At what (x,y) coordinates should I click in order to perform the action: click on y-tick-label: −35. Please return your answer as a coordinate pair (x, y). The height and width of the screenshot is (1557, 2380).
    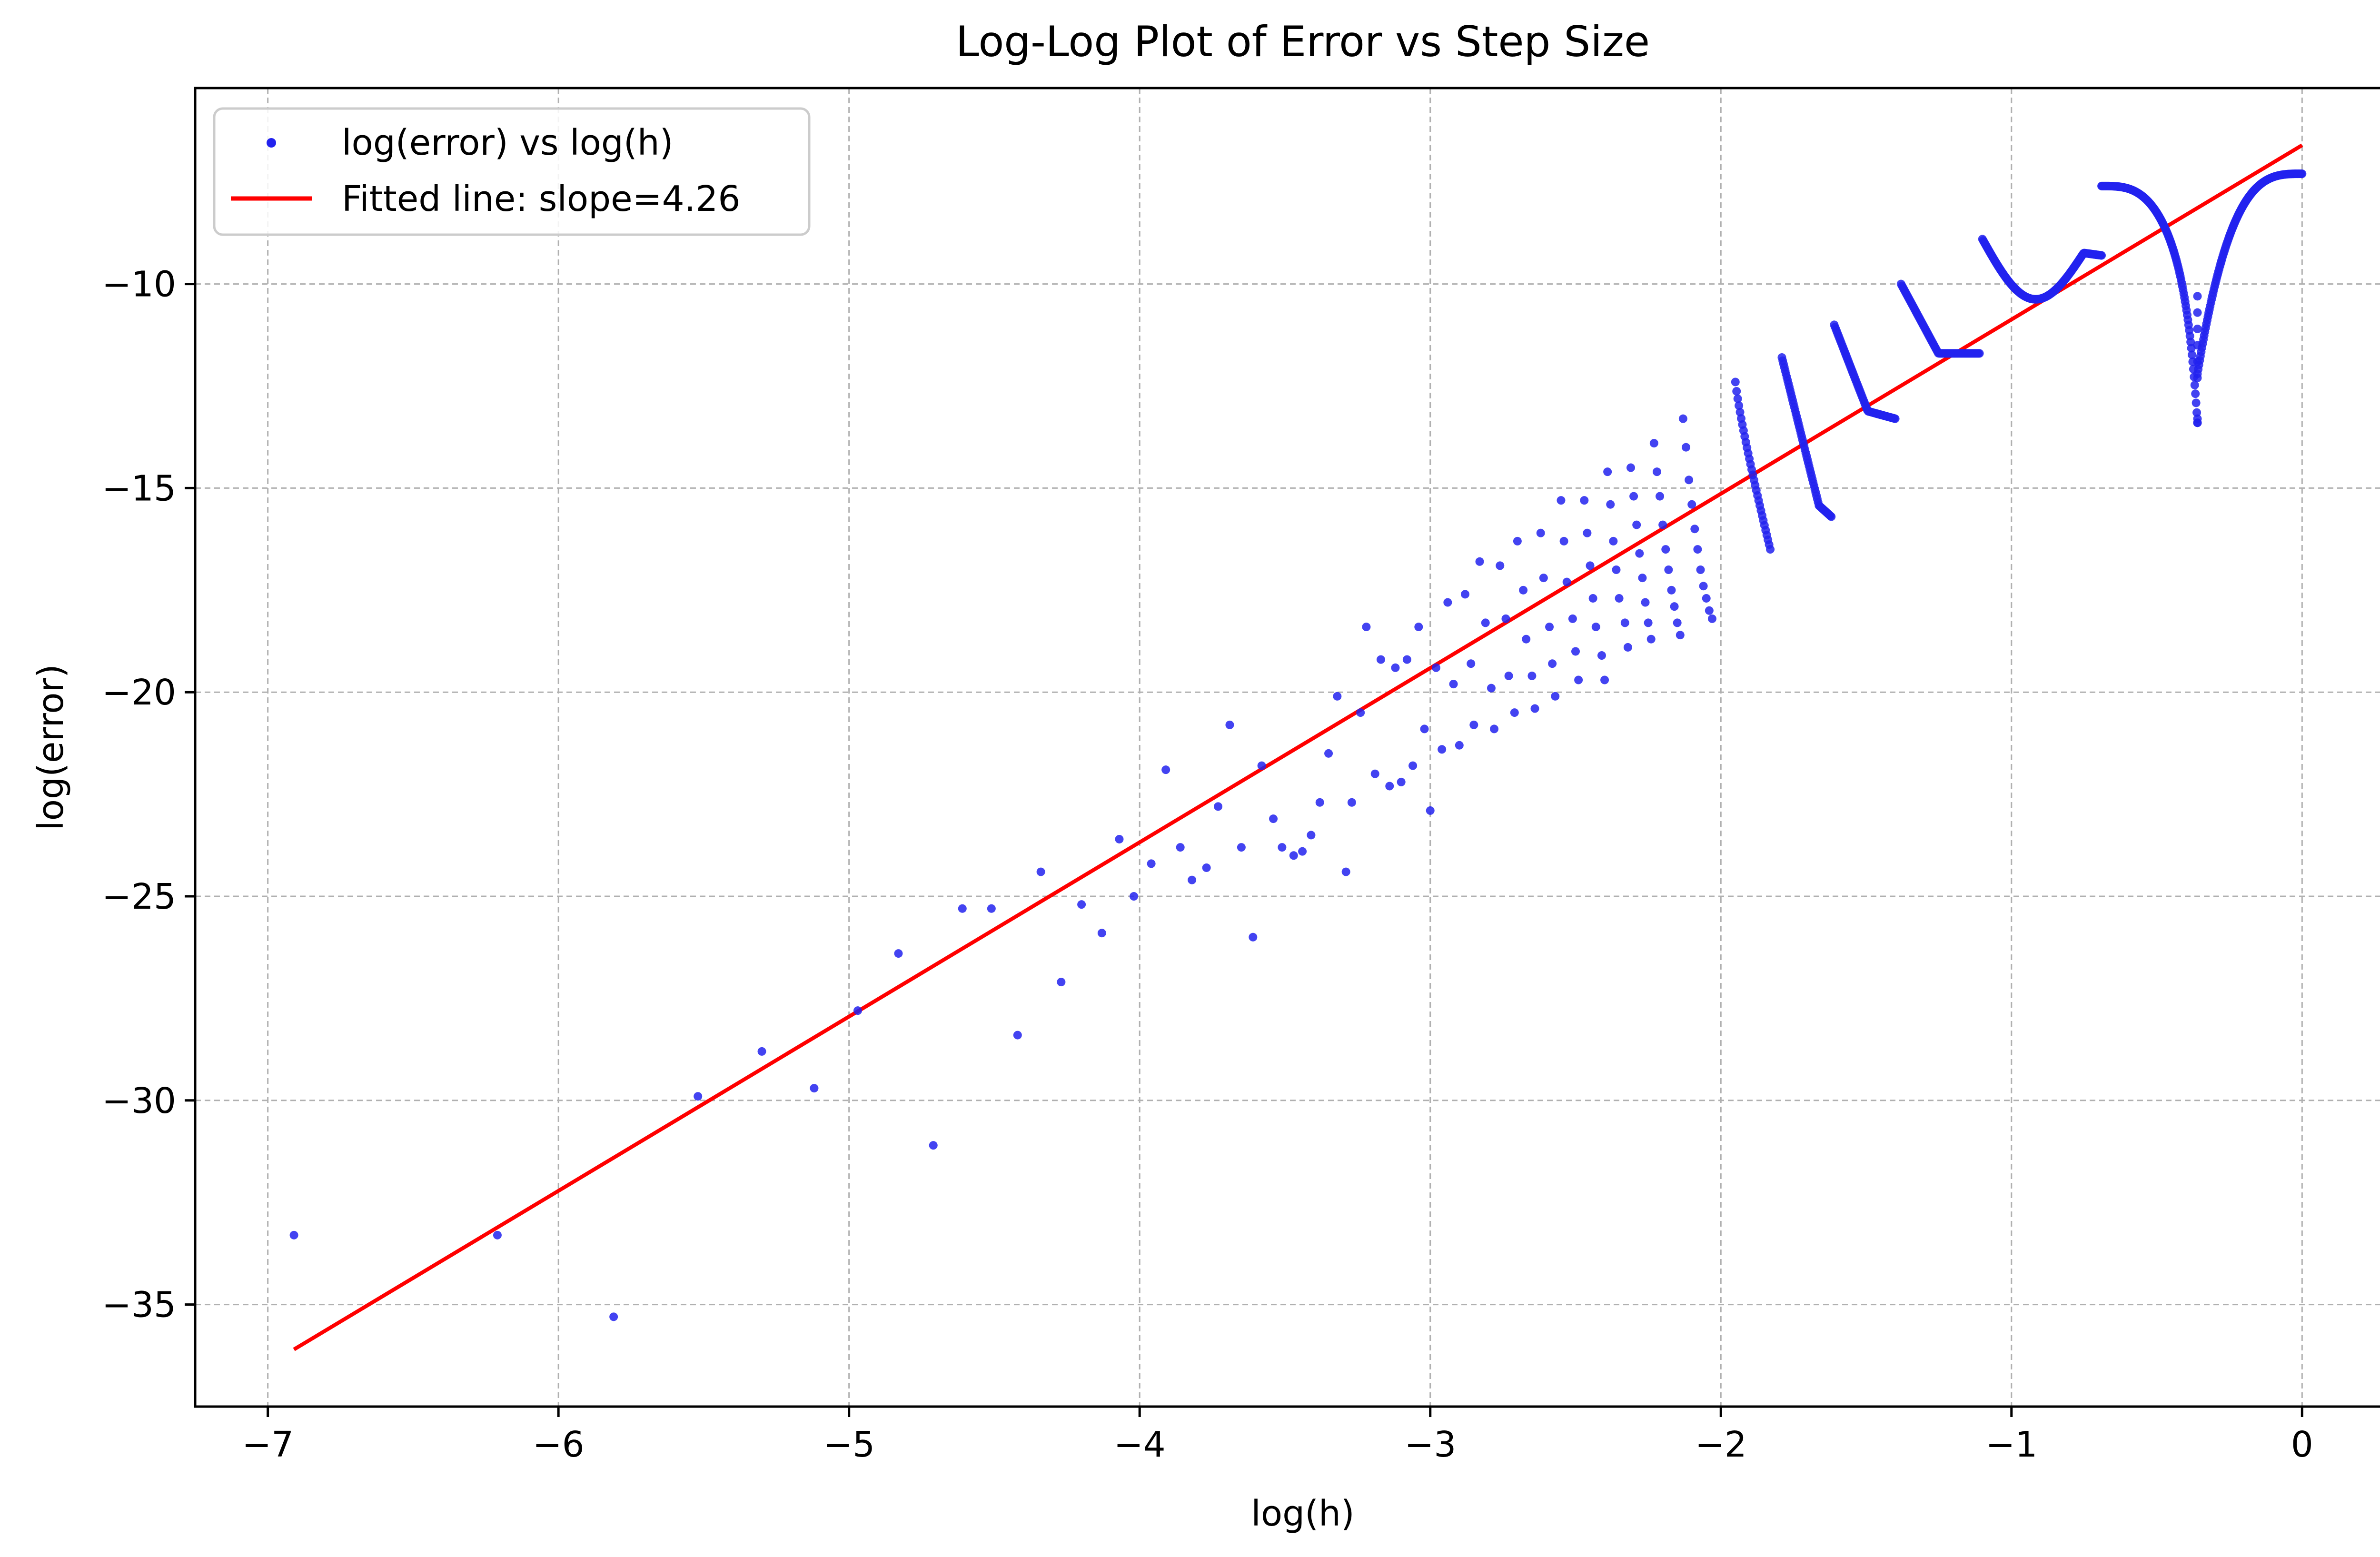
    Looking at the image, I should click on (139, 1305).